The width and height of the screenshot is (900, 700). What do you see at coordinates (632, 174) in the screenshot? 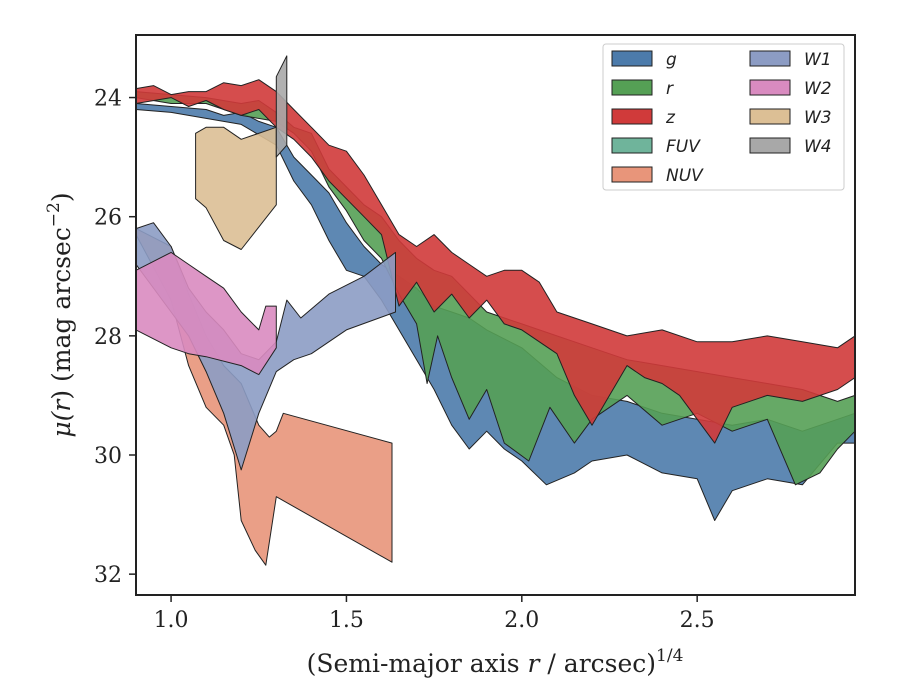
I see `legend-swatch-nuv` at bounding box center [632, 174].